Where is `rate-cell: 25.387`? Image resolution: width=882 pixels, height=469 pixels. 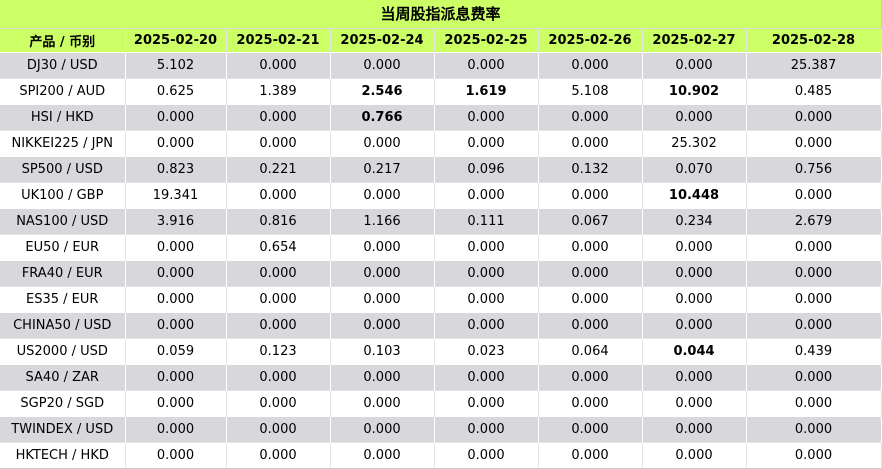 rate-cell: 25.387 is located at coordinates (814, 65).